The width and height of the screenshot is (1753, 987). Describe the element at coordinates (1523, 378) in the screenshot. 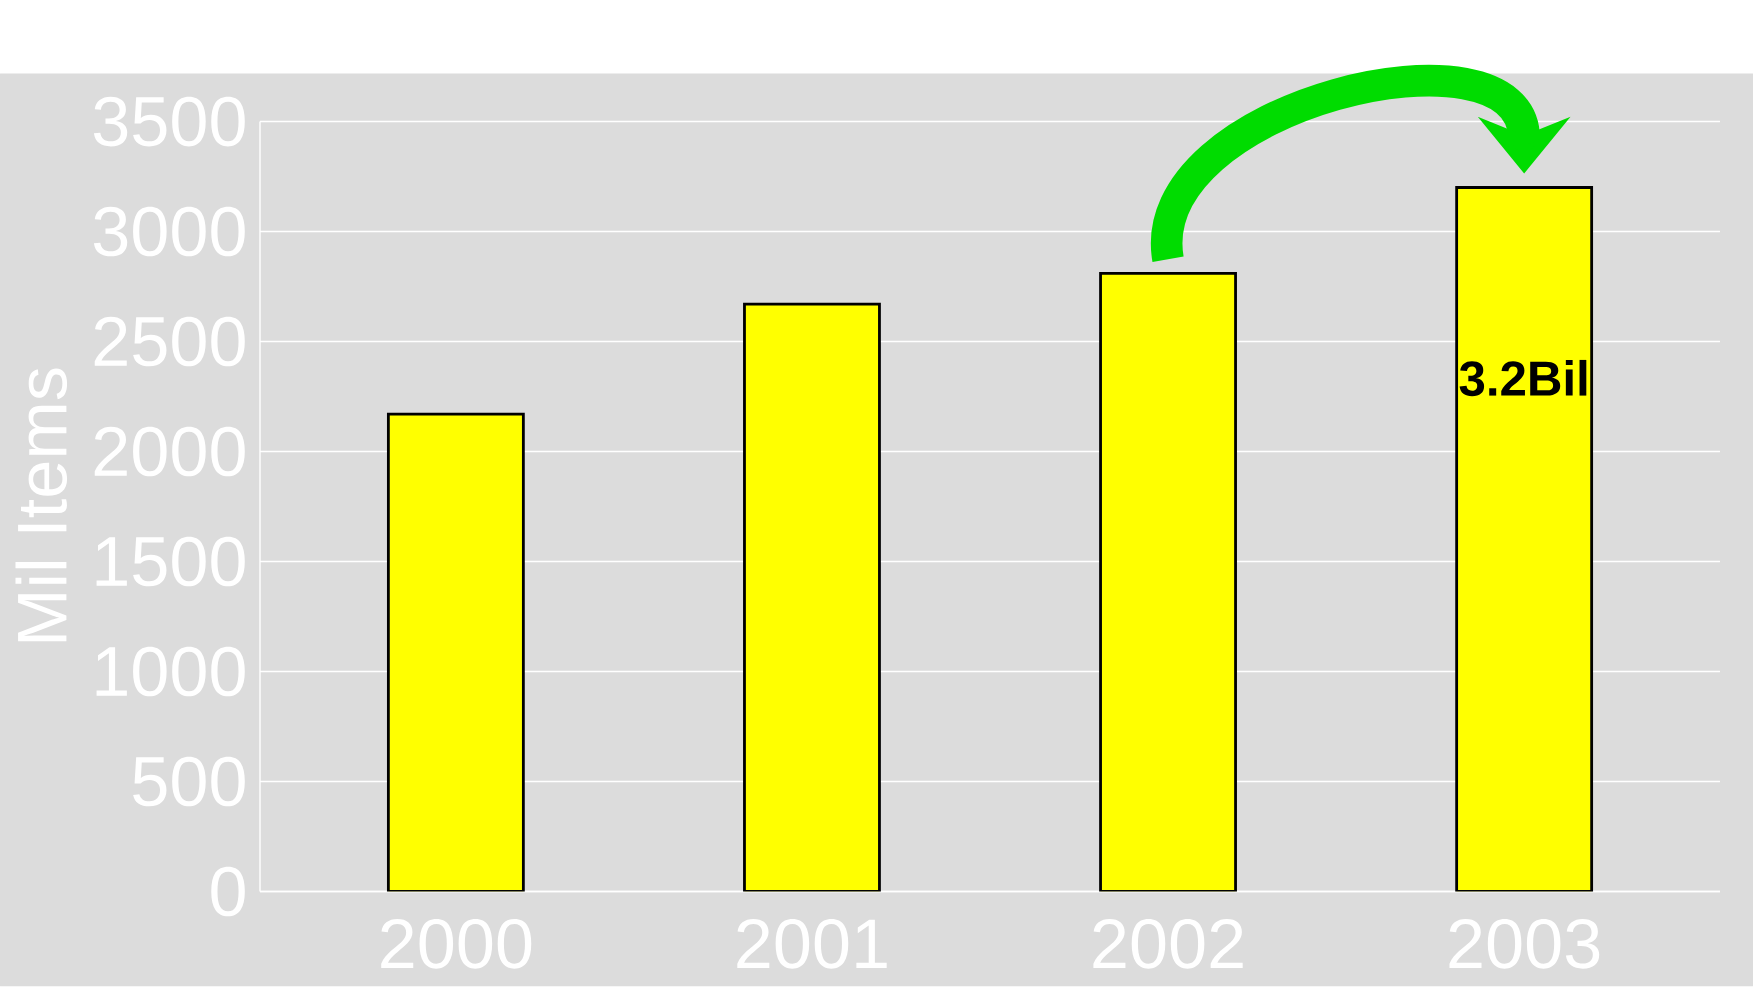

I see `annotation: 3.2Bil` at that location.